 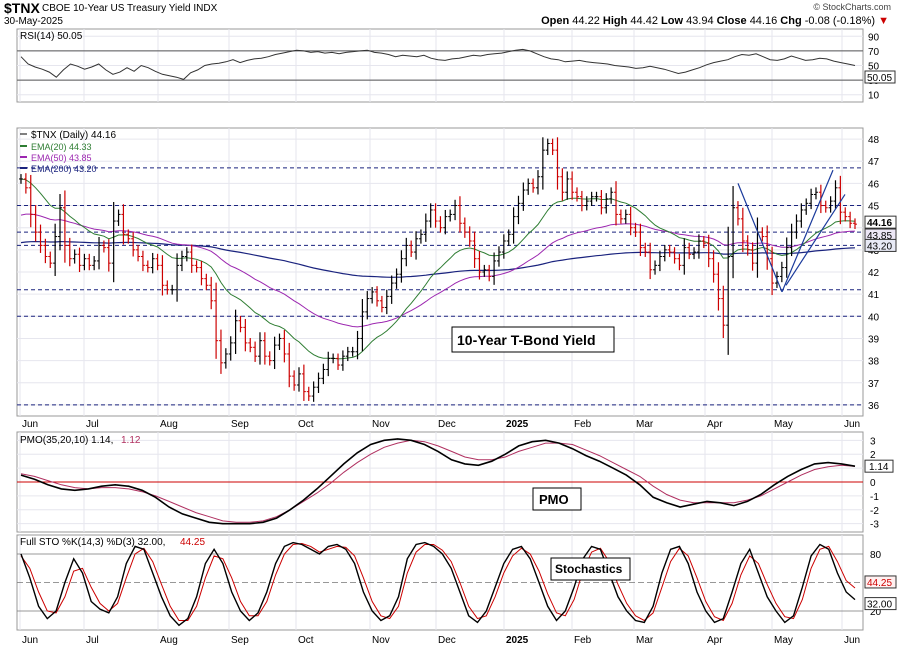 What do you see at coordinates (874, 162) in the screenshot?
I see `price-tick-label: 47` at bounding box center [874, 162].